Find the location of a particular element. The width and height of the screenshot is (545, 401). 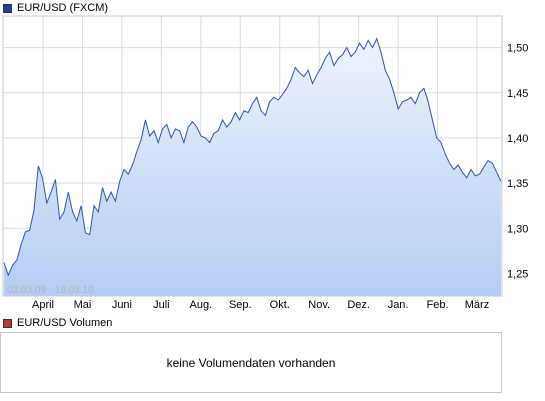

x-tick-label: Juni is located at coordinates (122, 305).